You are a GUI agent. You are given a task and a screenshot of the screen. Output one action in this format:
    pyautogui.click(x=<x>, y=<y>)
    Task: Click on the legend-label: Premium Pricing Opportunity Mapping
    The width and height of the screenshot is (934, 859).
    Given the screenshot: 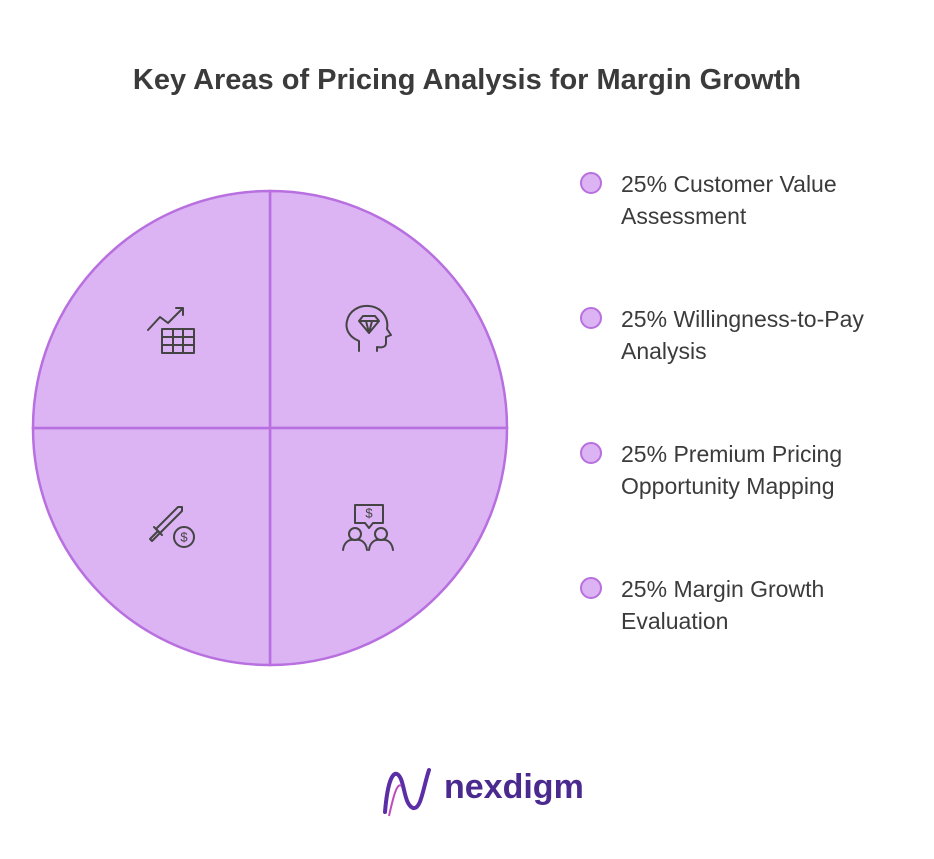 What is the action you would take?
    pyautogui.click(x=732, y=470)
    